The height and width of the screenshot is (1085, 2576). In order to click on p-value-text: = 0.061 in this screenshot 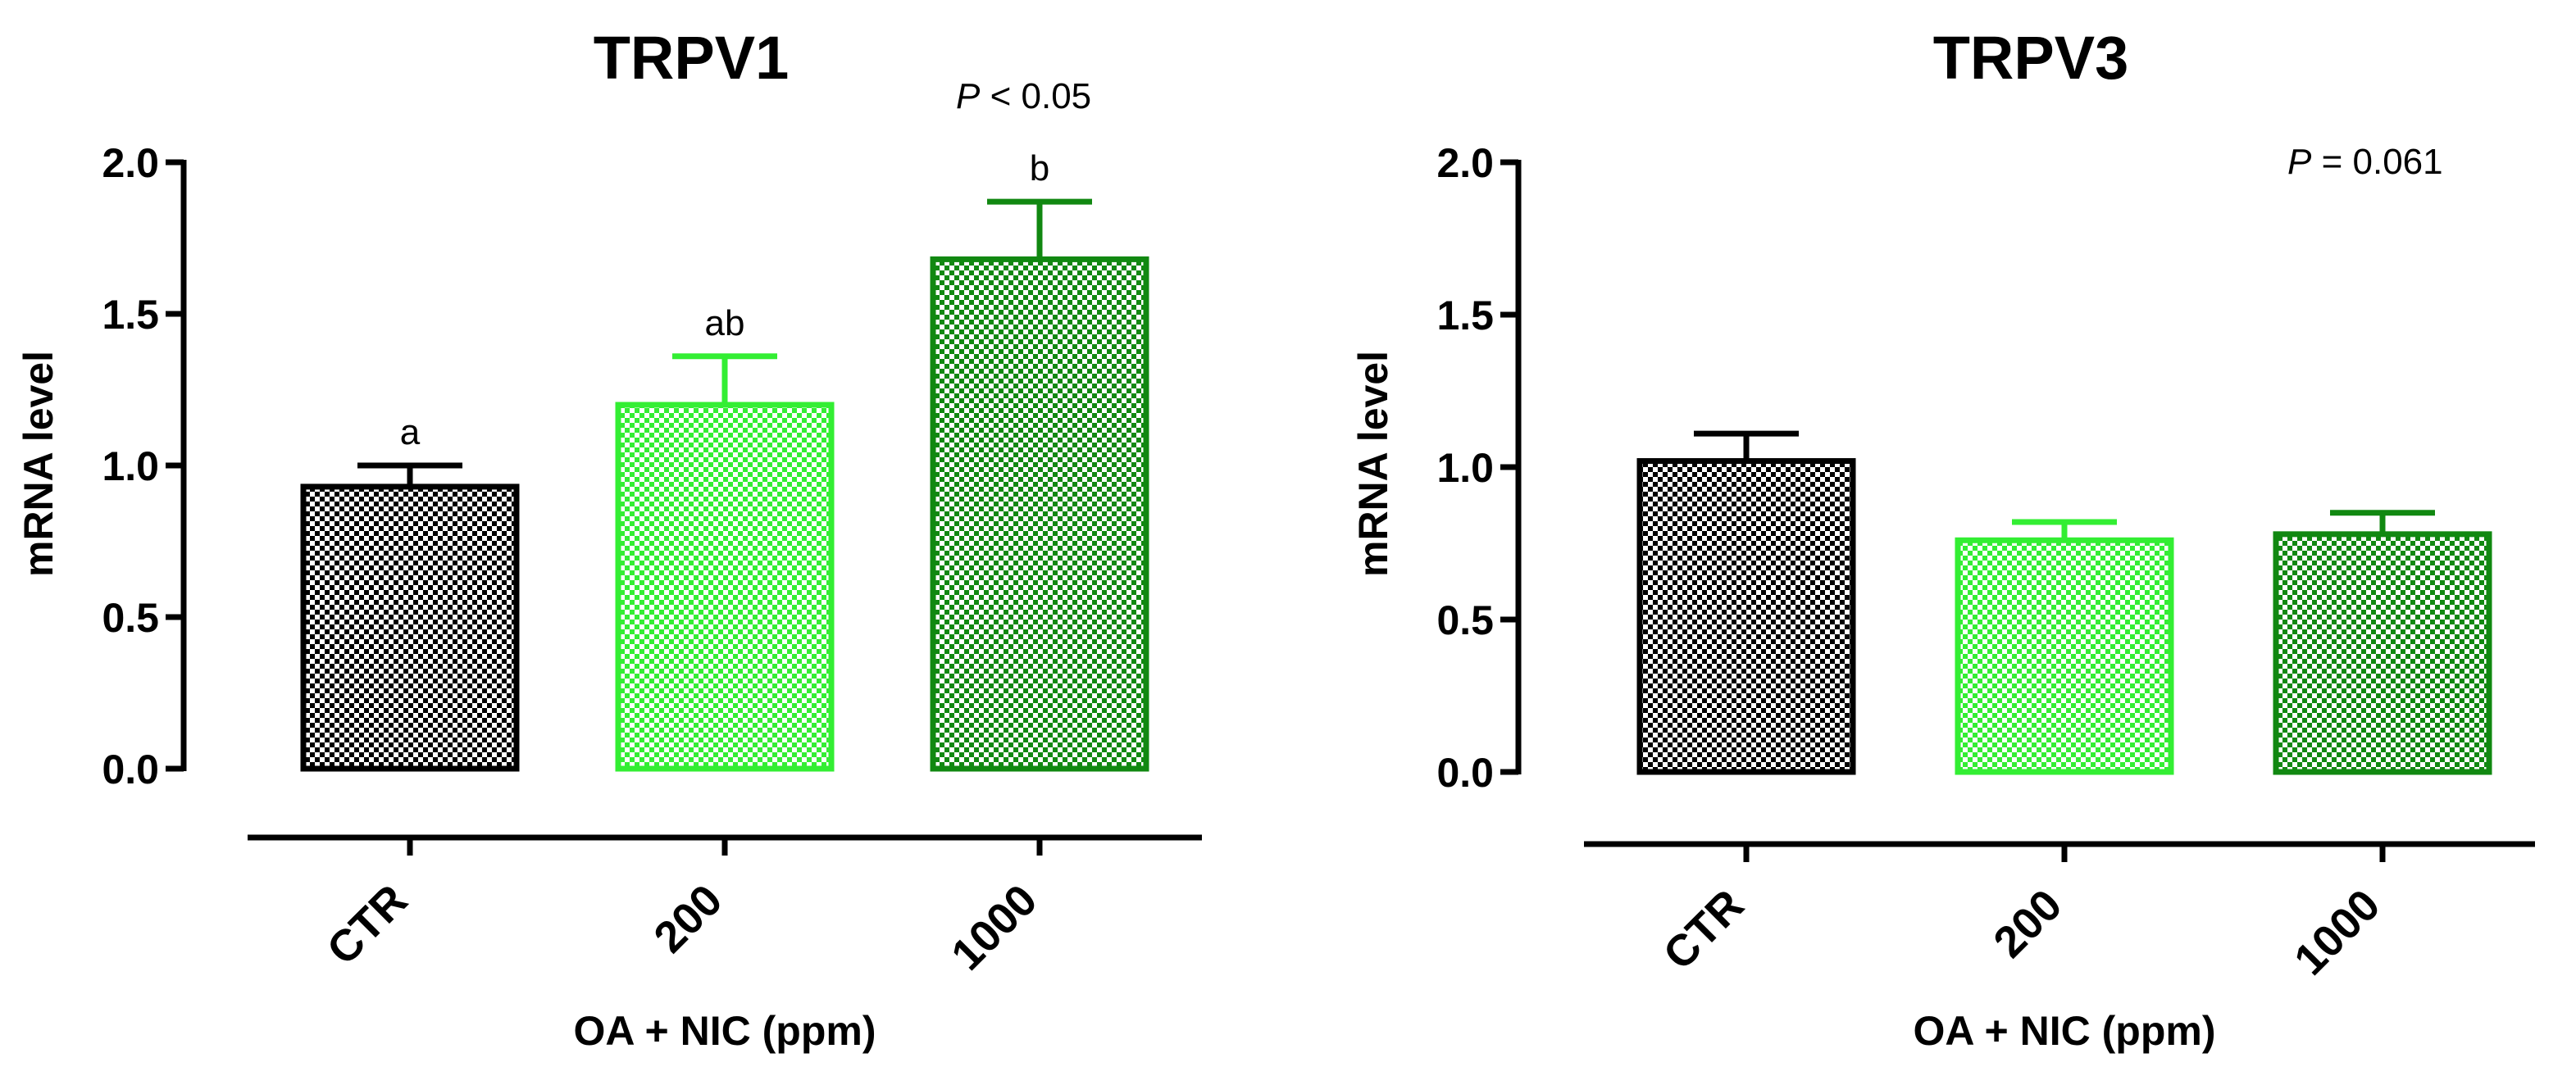, I will do `click(2377, 162)`.